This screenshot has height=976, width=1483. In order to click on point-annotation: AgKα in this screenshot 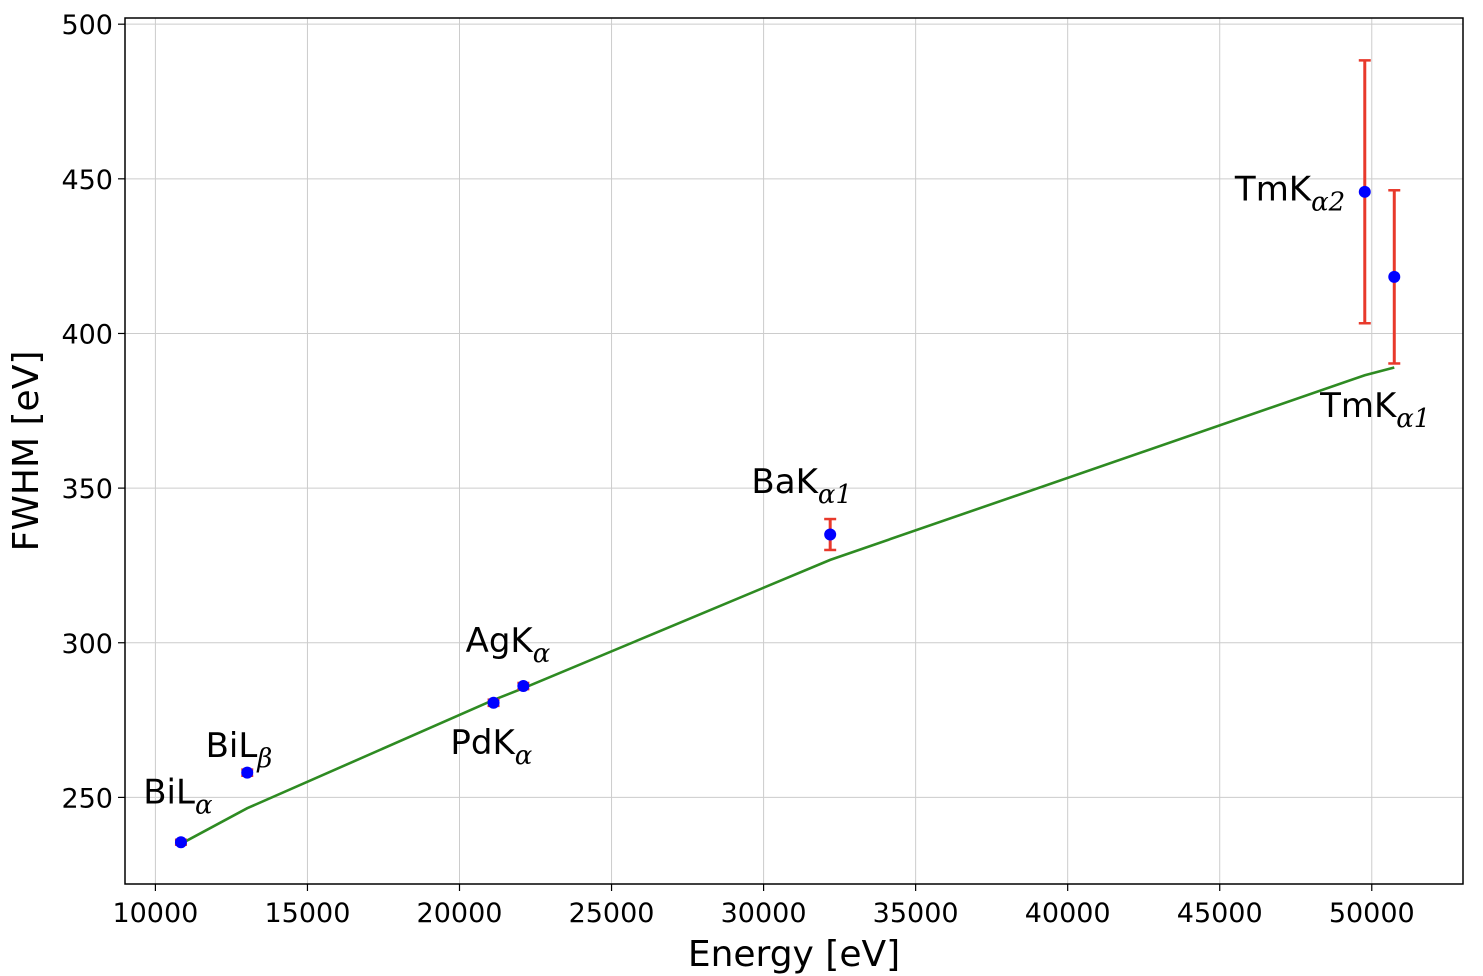, I will do `click(508, 645)`.